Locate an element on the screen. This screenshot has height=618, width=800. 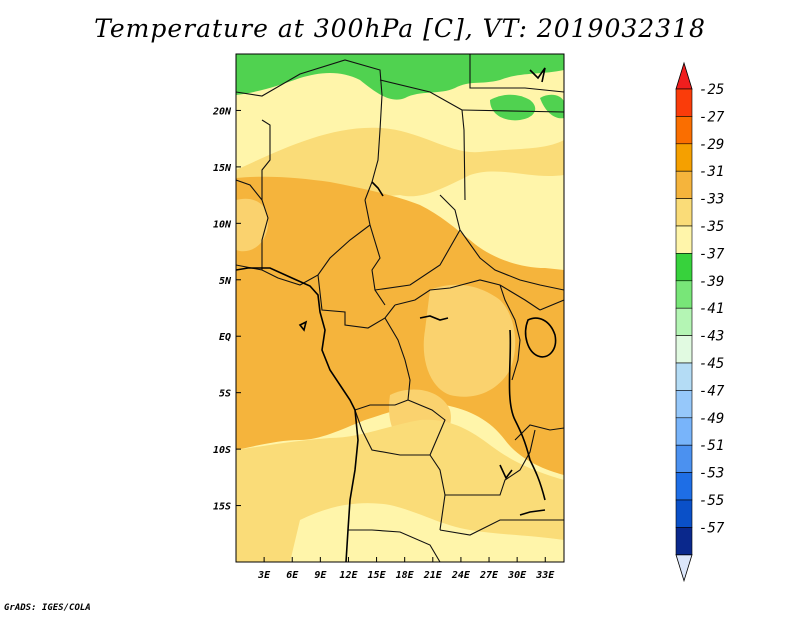
longitude-axis: 3E 6E 9E 12E 15E 18E 21E 24E 27E 30E 33E is located at coordinates (406, 569).